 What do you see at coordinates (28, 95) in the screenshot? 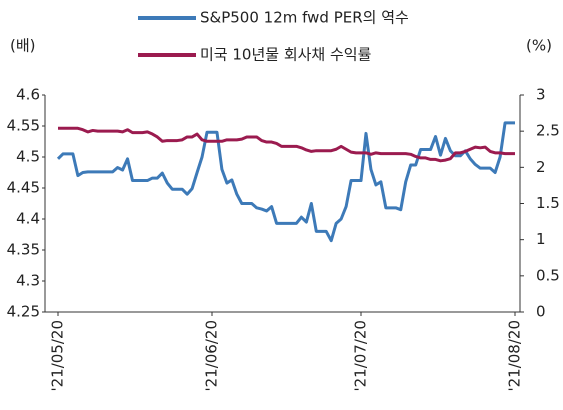
I see `y-tick-label: 4.6` at bounding box center [28, 95].